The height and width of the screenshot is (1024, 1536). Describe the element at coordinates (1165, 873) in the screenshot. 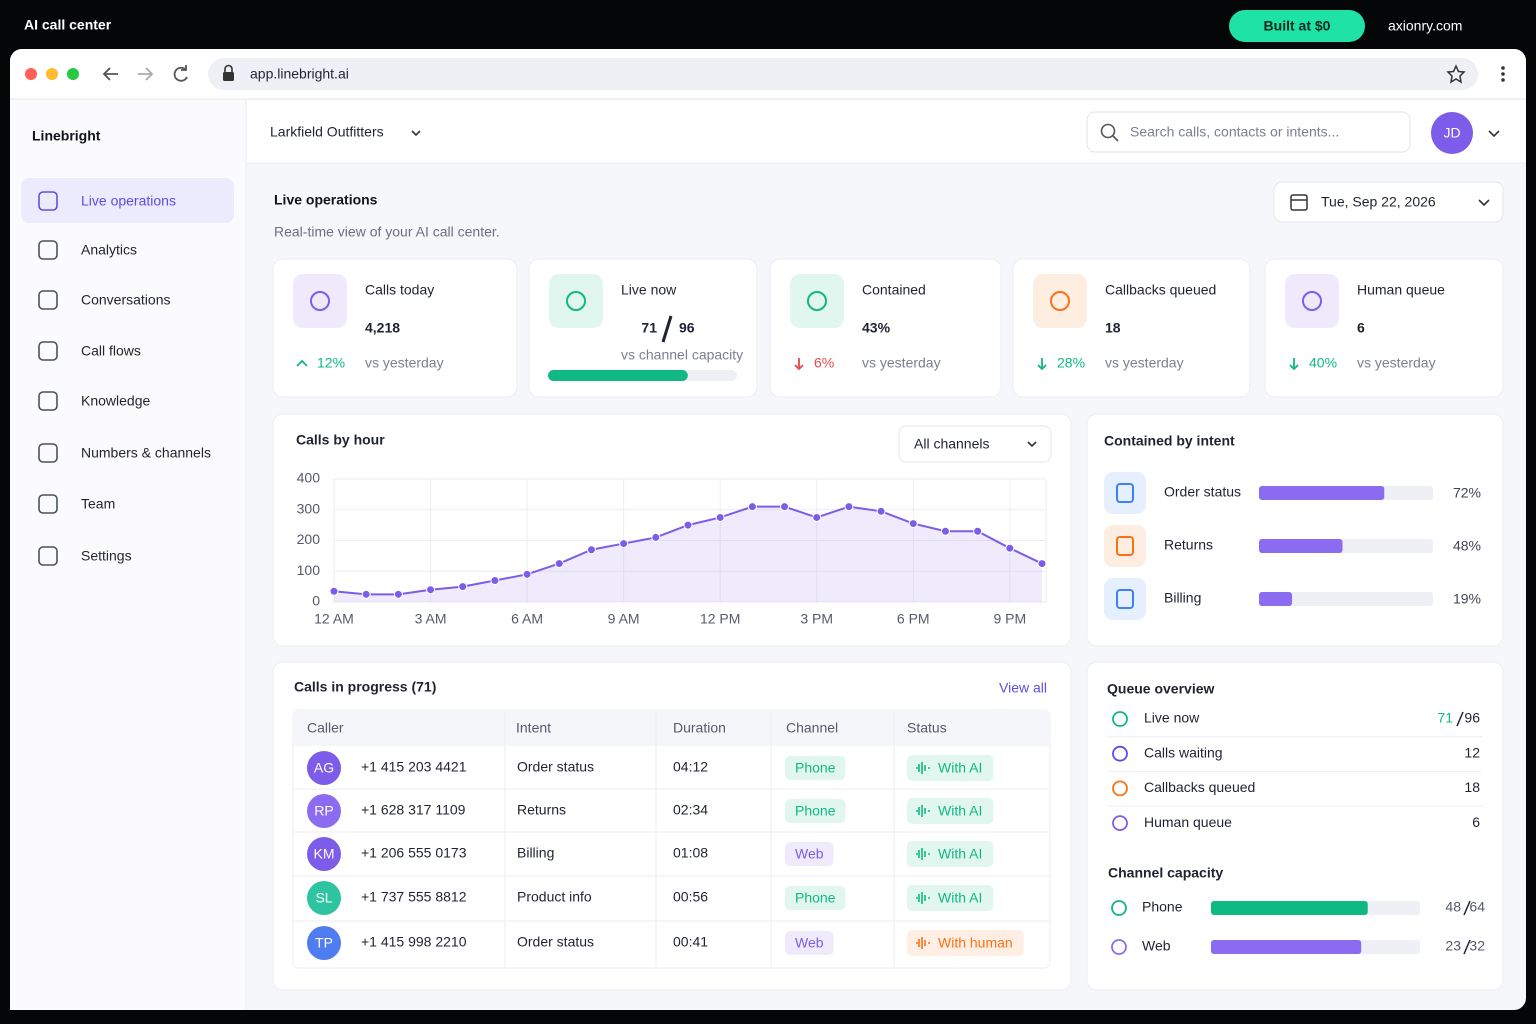

I see `capacity-title: Channel capacity` at that location.